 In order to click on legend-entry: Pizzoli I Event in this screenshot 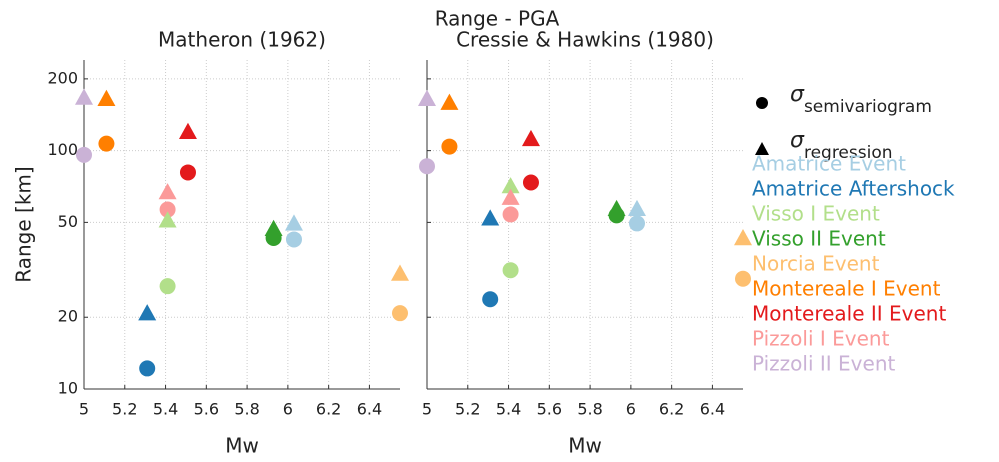, I will do `click(821, 339)`.